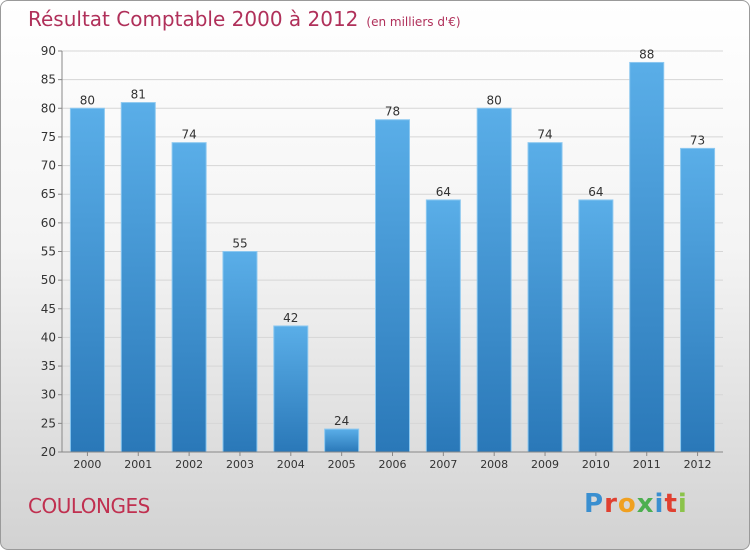 The width and height of the screenshot is (750, 550). I want to click on bar-2001, so click(138, 277).